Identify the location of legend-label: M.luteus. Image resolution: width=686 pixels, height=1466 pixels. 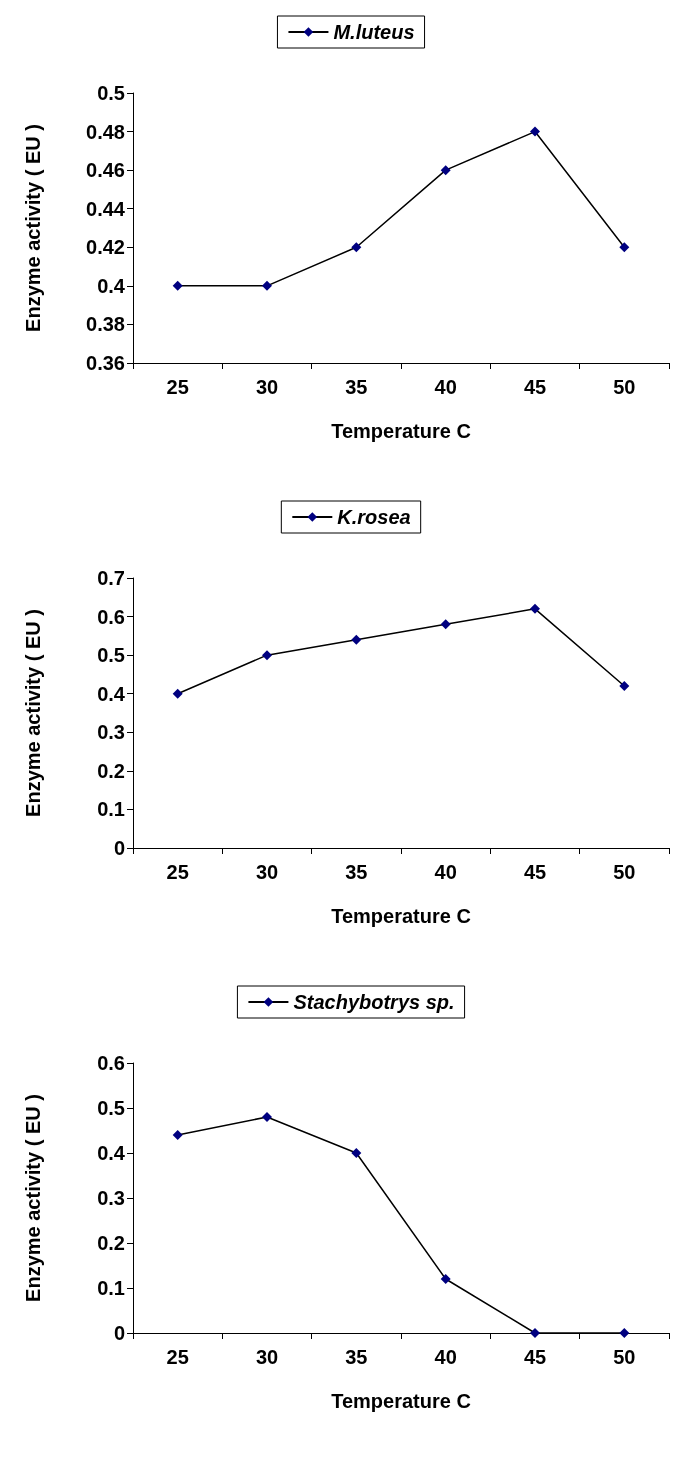
(374, 32).